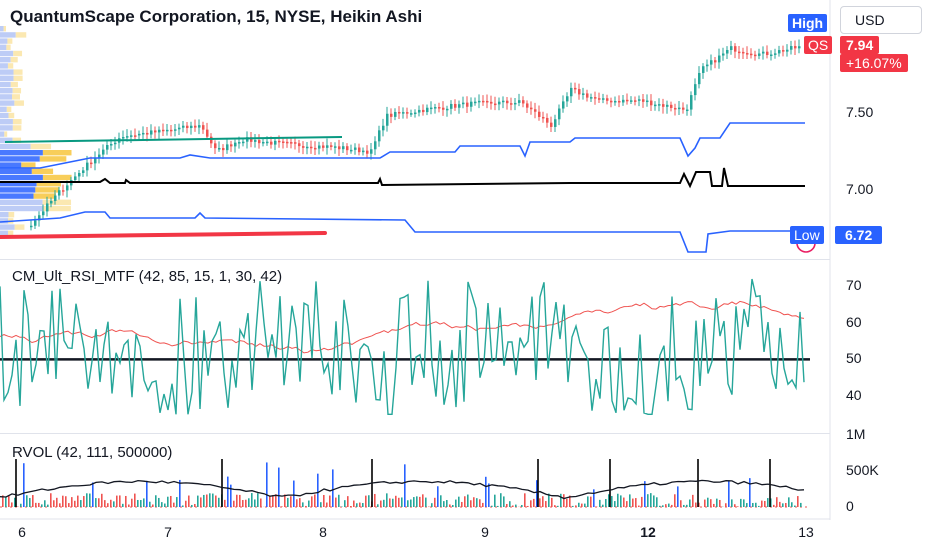 This screenshot has width=932, height=550. Describe the element at coordinates (92, 452) in the screenshot. I see `rvol-indicator-label: RVOL (42, 111, 500000)` at that location.